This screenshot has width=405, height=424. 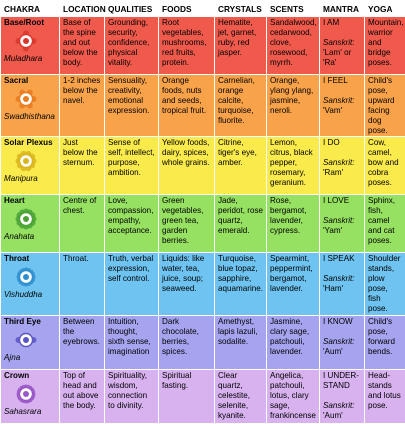 I want to click on mantra-english: I FEEL, so click(x=342, y=81).